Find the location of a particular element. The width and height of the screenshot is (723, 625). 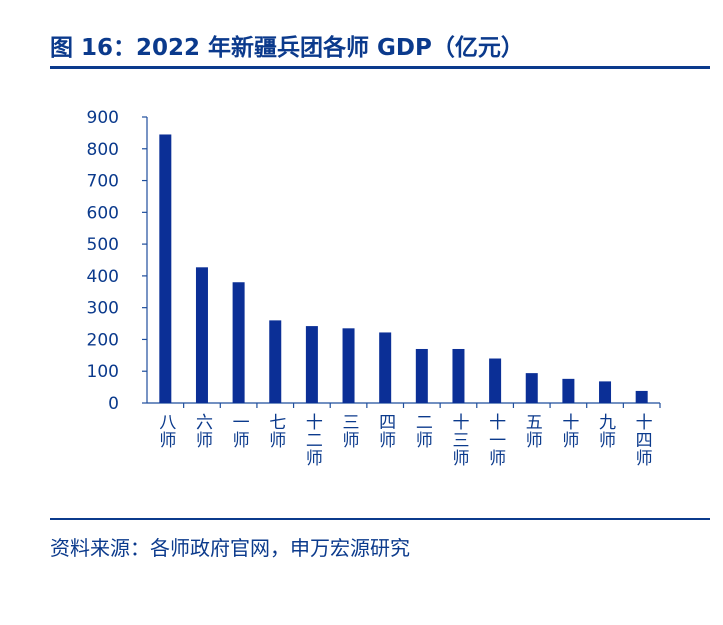

chart-title: 图 16：2022 年新疆兵团各师 GDP（亿元） is located at coordinates (287, 48).